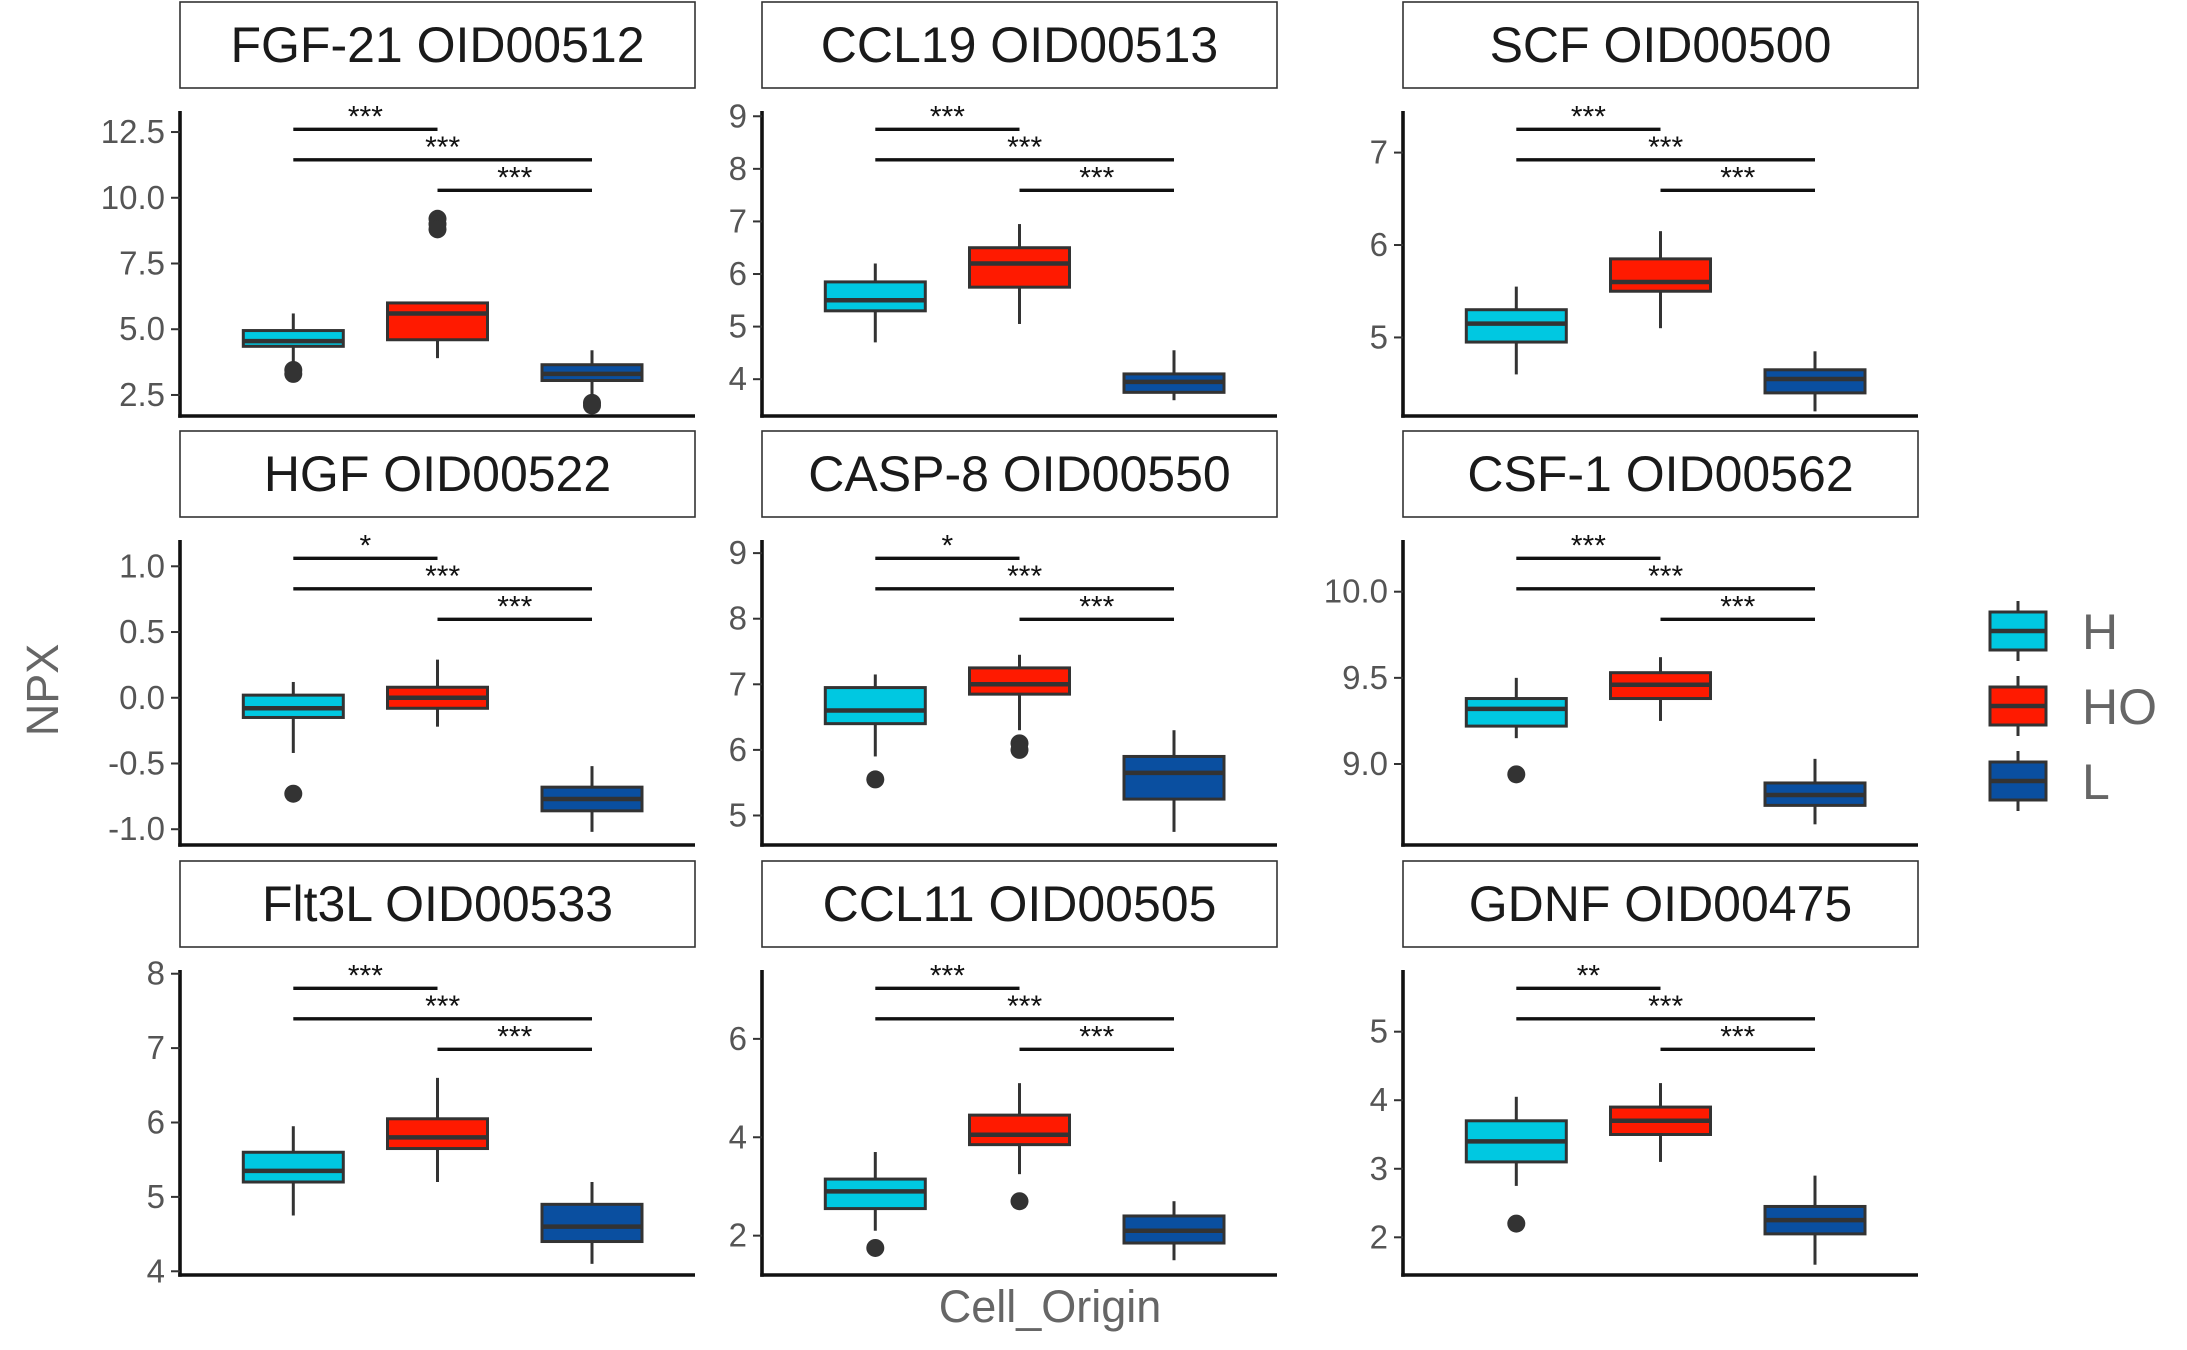  What do you see at coordinates (1660, 904) in the screenshot?
I see `facet-title: GDNF OID00475` at bounding box center [1660, 904].